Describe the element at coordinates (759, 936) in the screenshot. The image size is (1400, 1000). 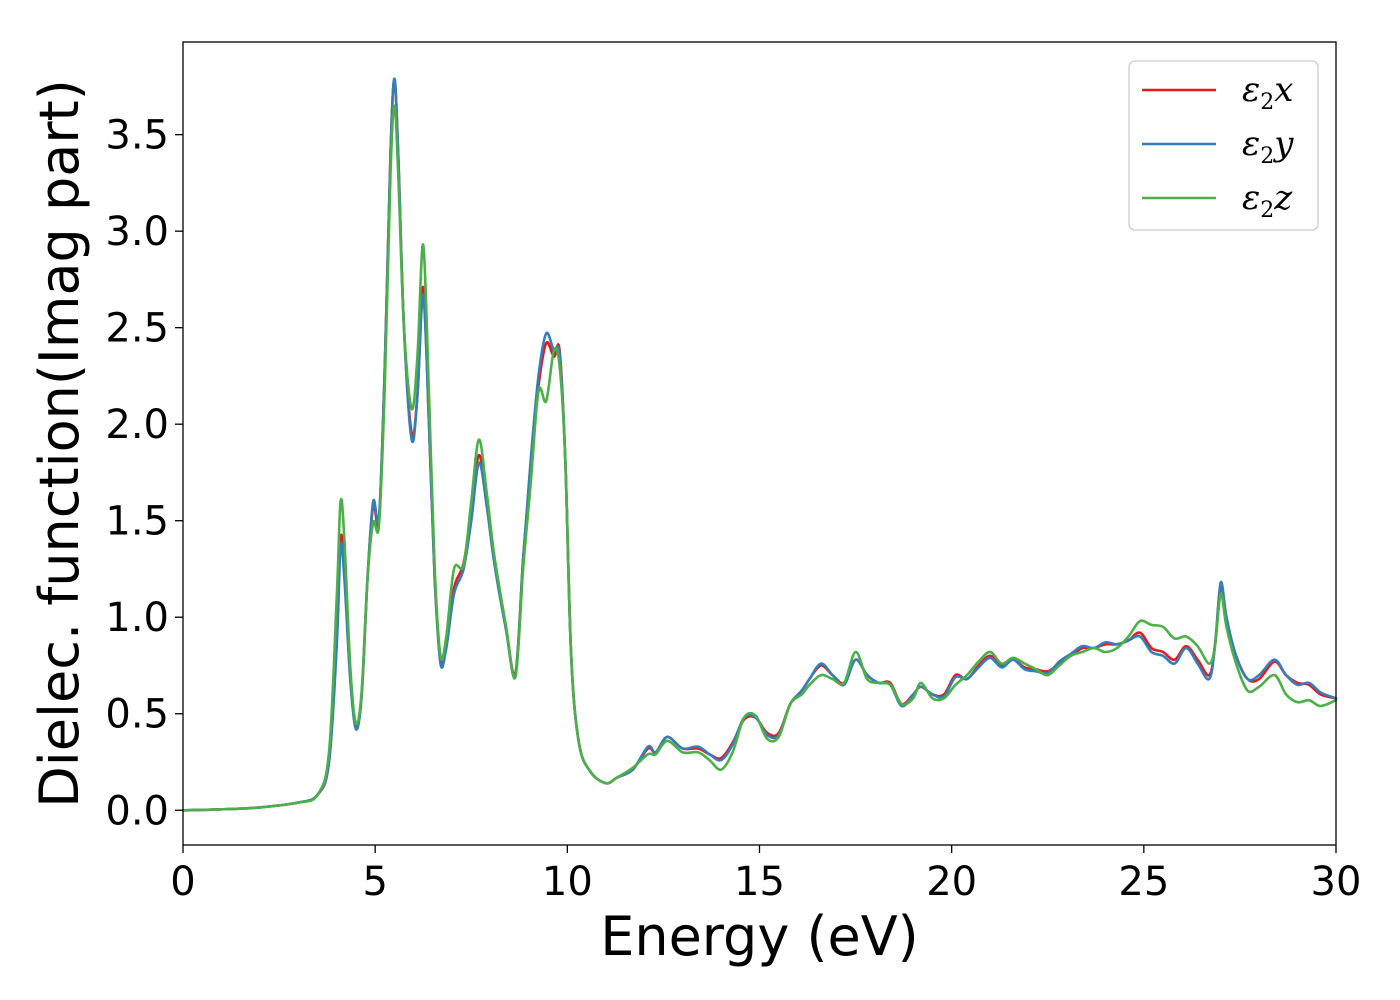
I see `x-axis-label: Energy (eV)` at that location.